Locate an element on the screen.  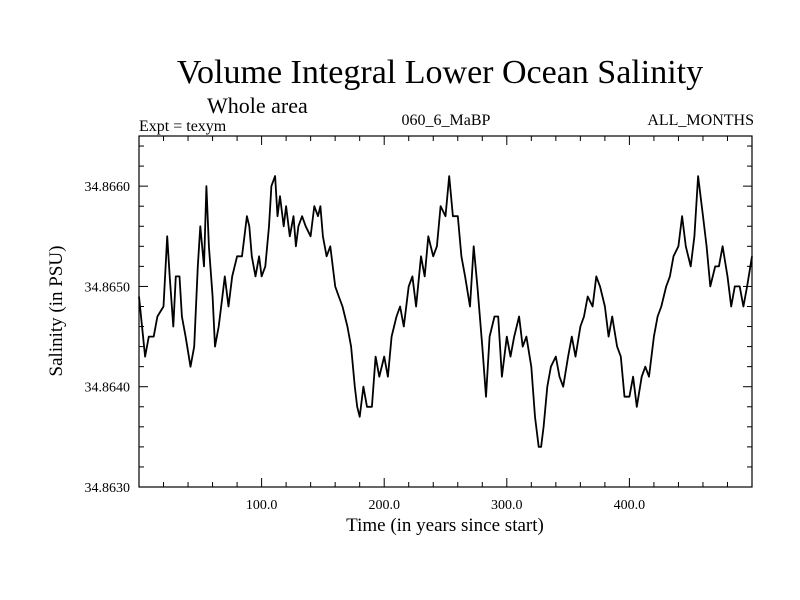
y-tick-label: 34.8650 is located at coordinates (108, 287).